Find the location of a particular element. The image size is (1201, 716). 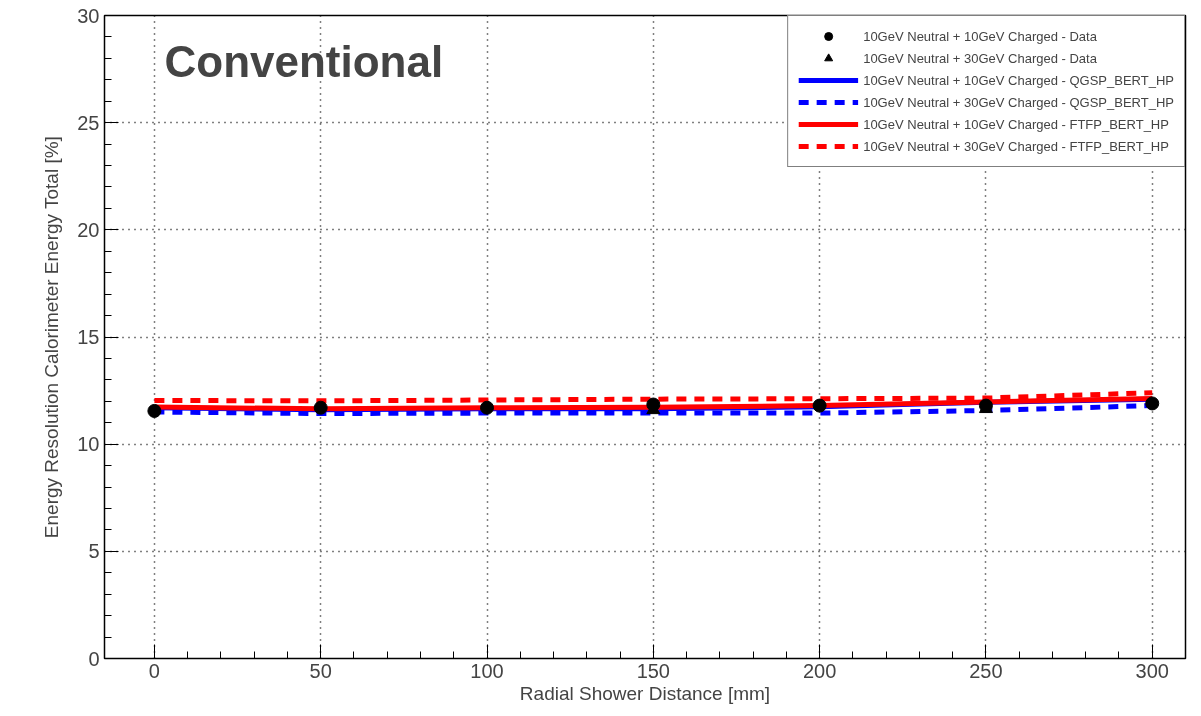

legend-label: 10GeV Neutral + 30GeV Charged - Data is located at coordinates (980, 58).